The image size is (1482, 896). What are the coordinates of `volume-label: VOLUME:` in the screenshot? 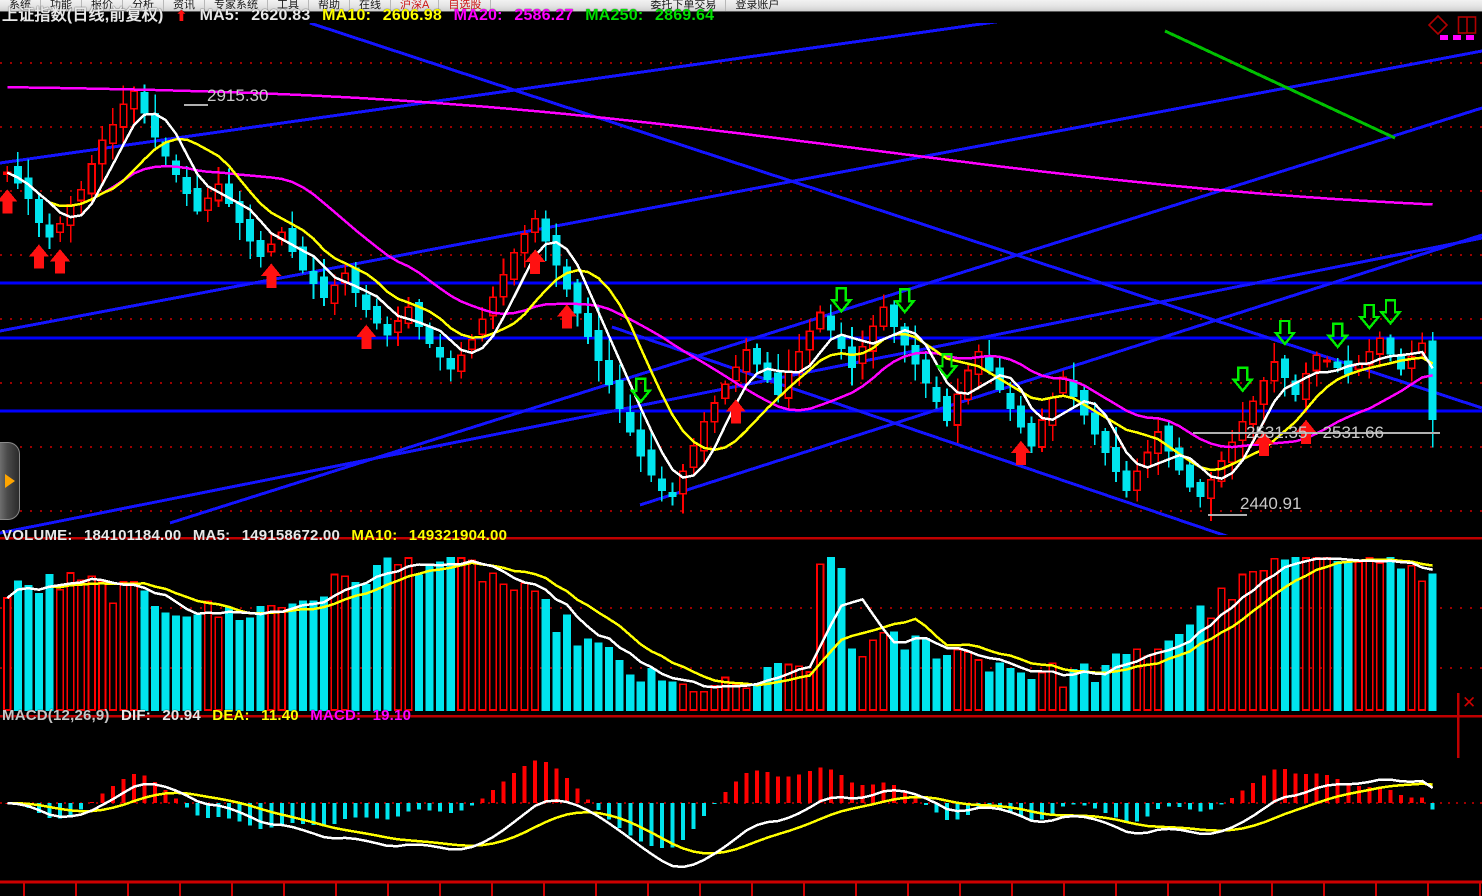 It's located at (37, 535).